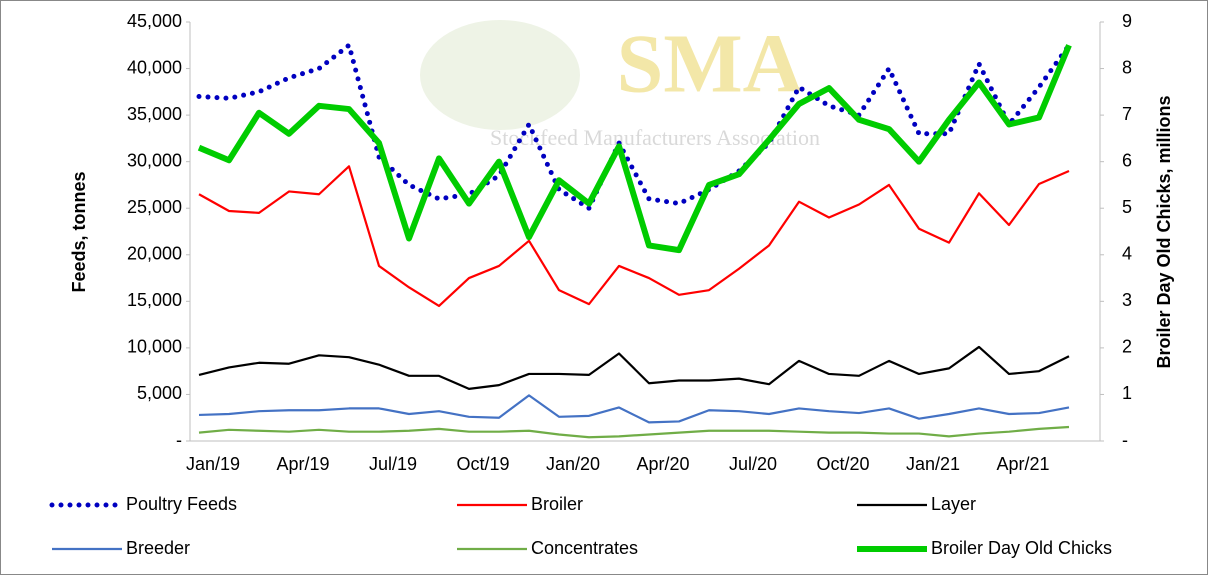  I want to click on watermark-title: SMA, so click(710, 63).